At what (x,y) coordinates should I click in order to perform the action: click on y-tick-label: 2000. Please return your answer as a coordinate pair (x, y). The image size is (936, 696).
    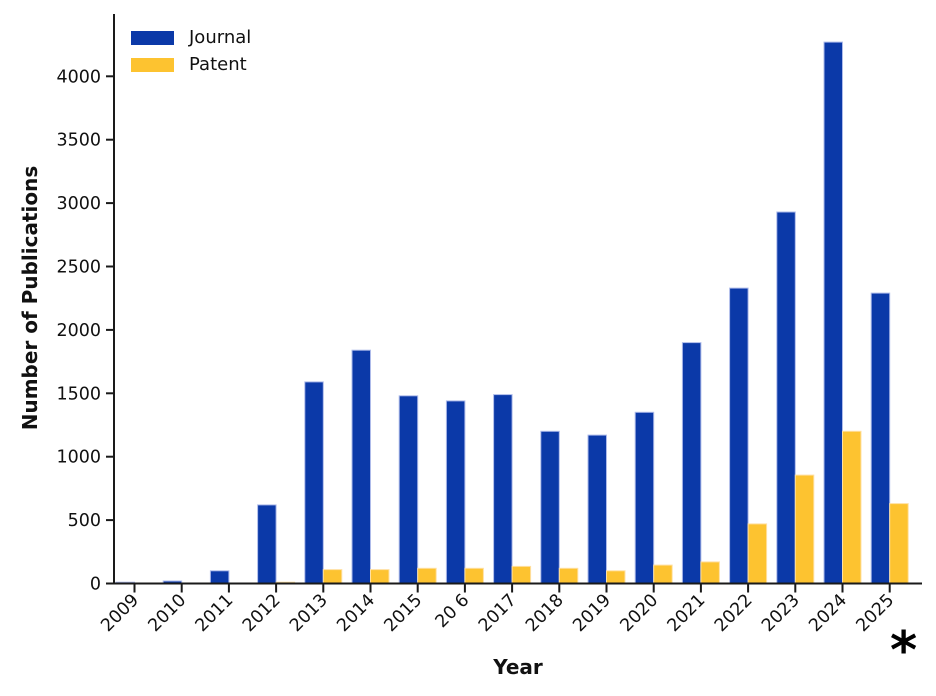
    Looking at the image, I should click on (78, 331).